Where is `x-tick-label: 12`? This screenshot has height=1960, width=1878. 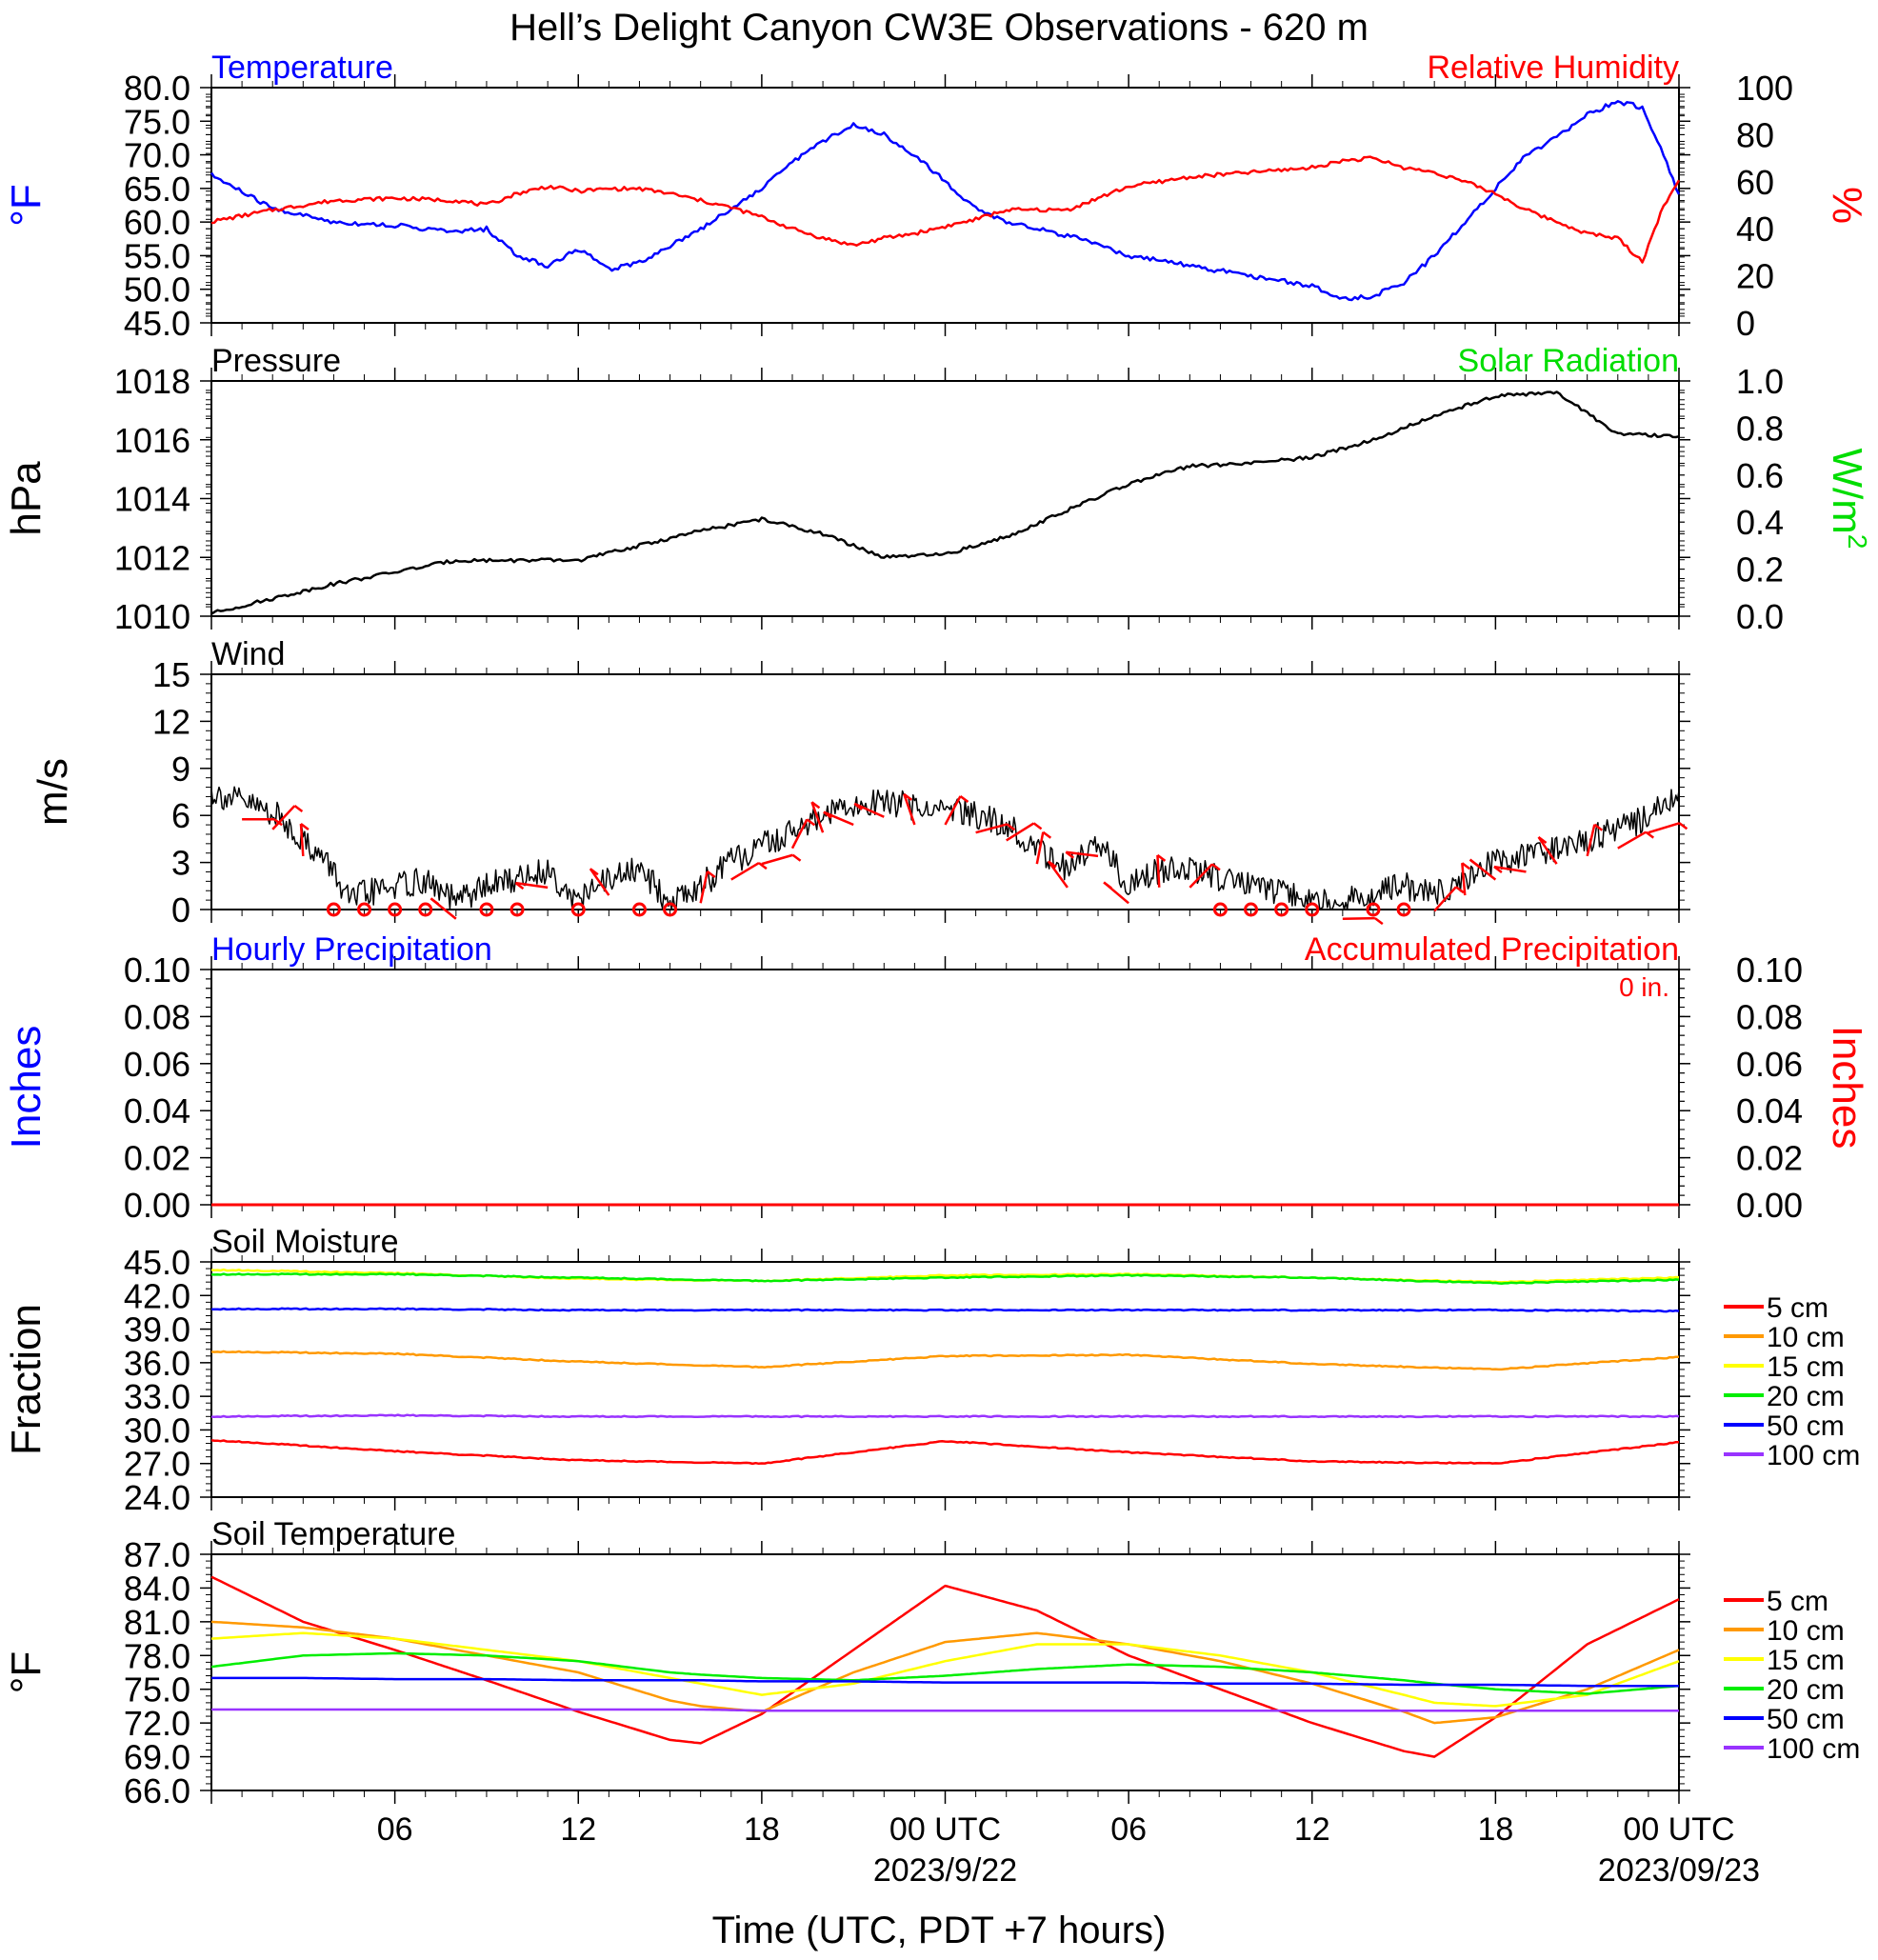 x-tick-label: 12 is located at coordinates (578, 1829).